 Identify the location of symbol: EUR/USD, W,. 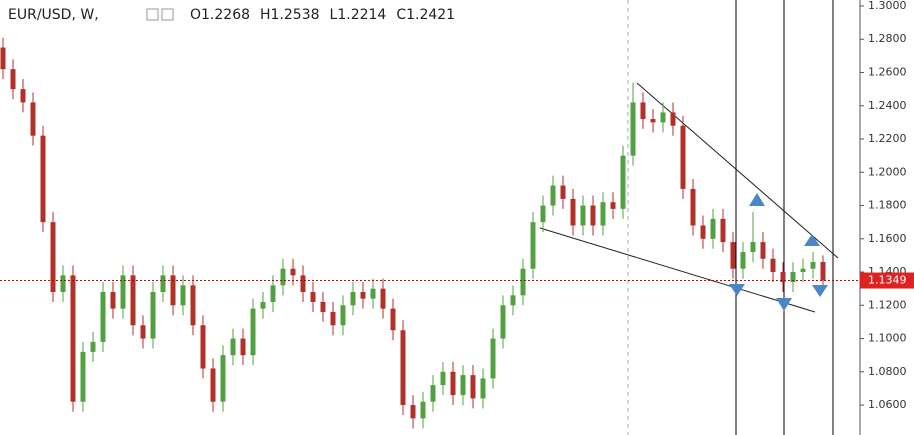
(53, 15).